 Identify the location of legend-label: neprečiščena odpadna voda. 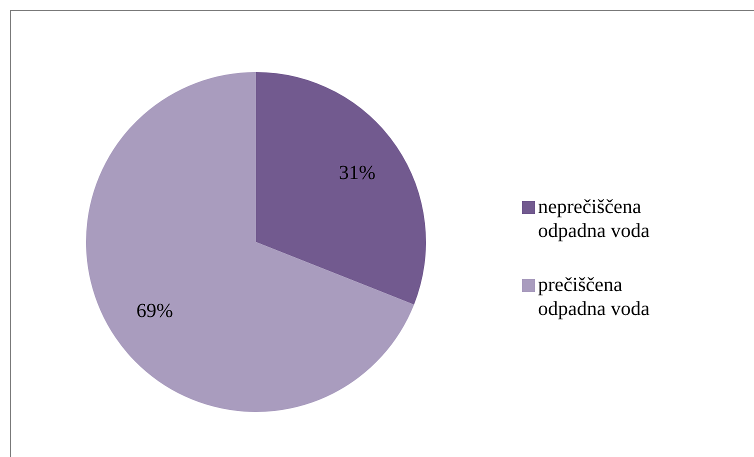
(594, 219).